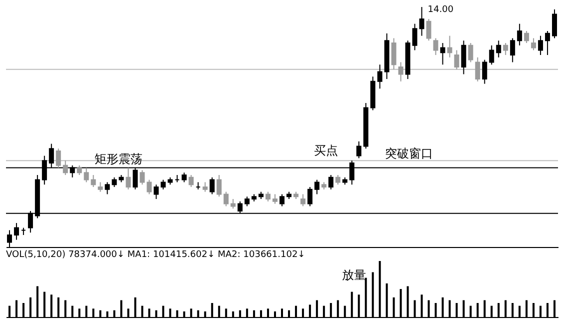 Image resolution: width=566 pixels, height=334 pixels. What do you see at coordinates (354, 275) in the screenshot?
I see `annotation: 放量` at bounding box center [354, 275].